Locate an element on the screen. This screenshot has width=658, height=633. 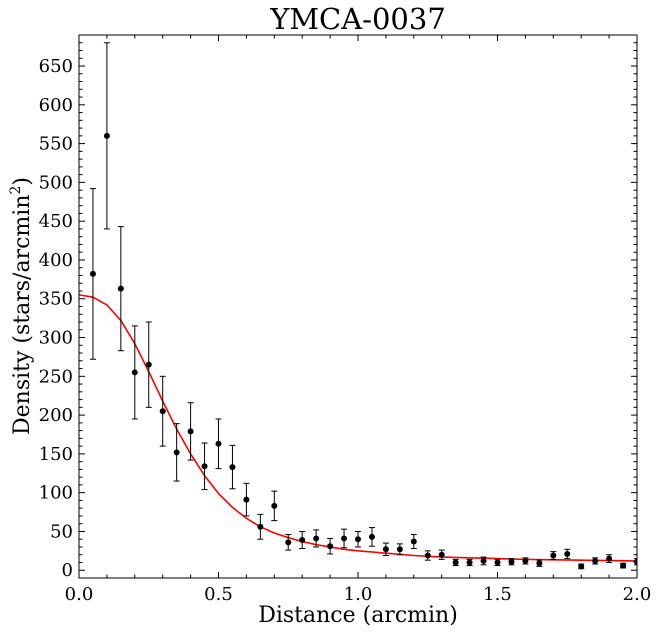
y-tick-label: 650 is located at coordinates (56, 66).